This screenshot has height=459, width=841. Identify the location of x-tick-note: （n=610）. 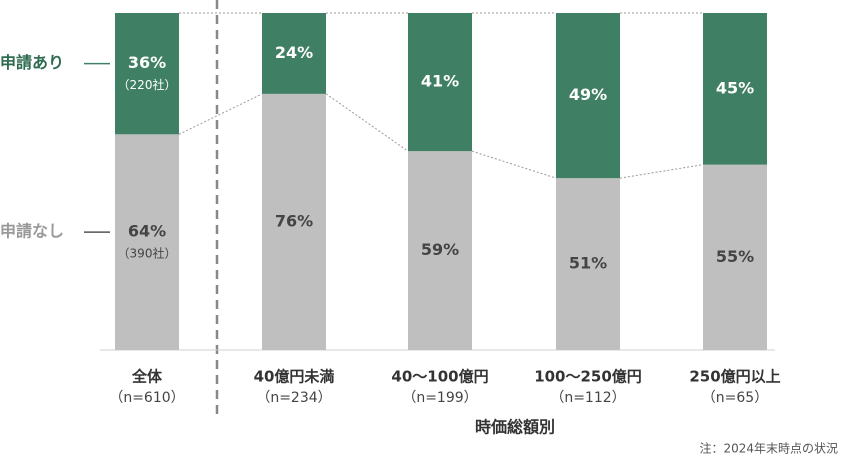
(146, 398).